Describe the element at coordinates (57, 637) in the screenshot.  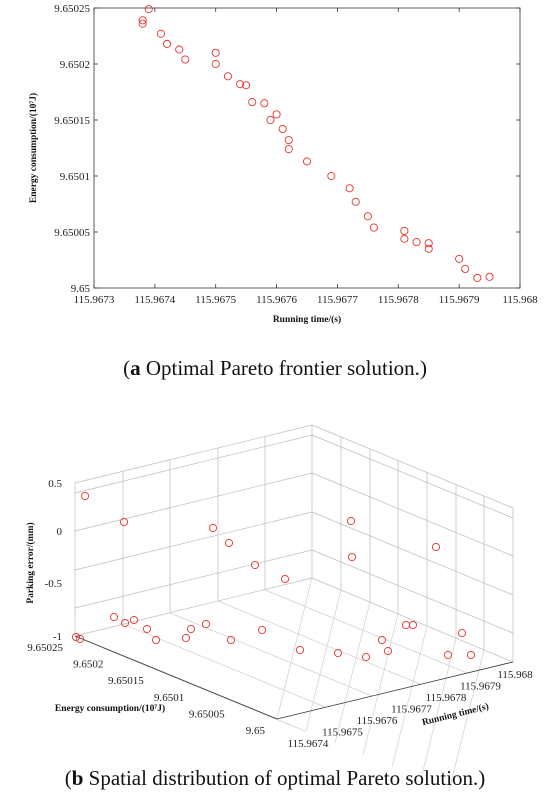
I see `z-tick-label: -1` at that location.